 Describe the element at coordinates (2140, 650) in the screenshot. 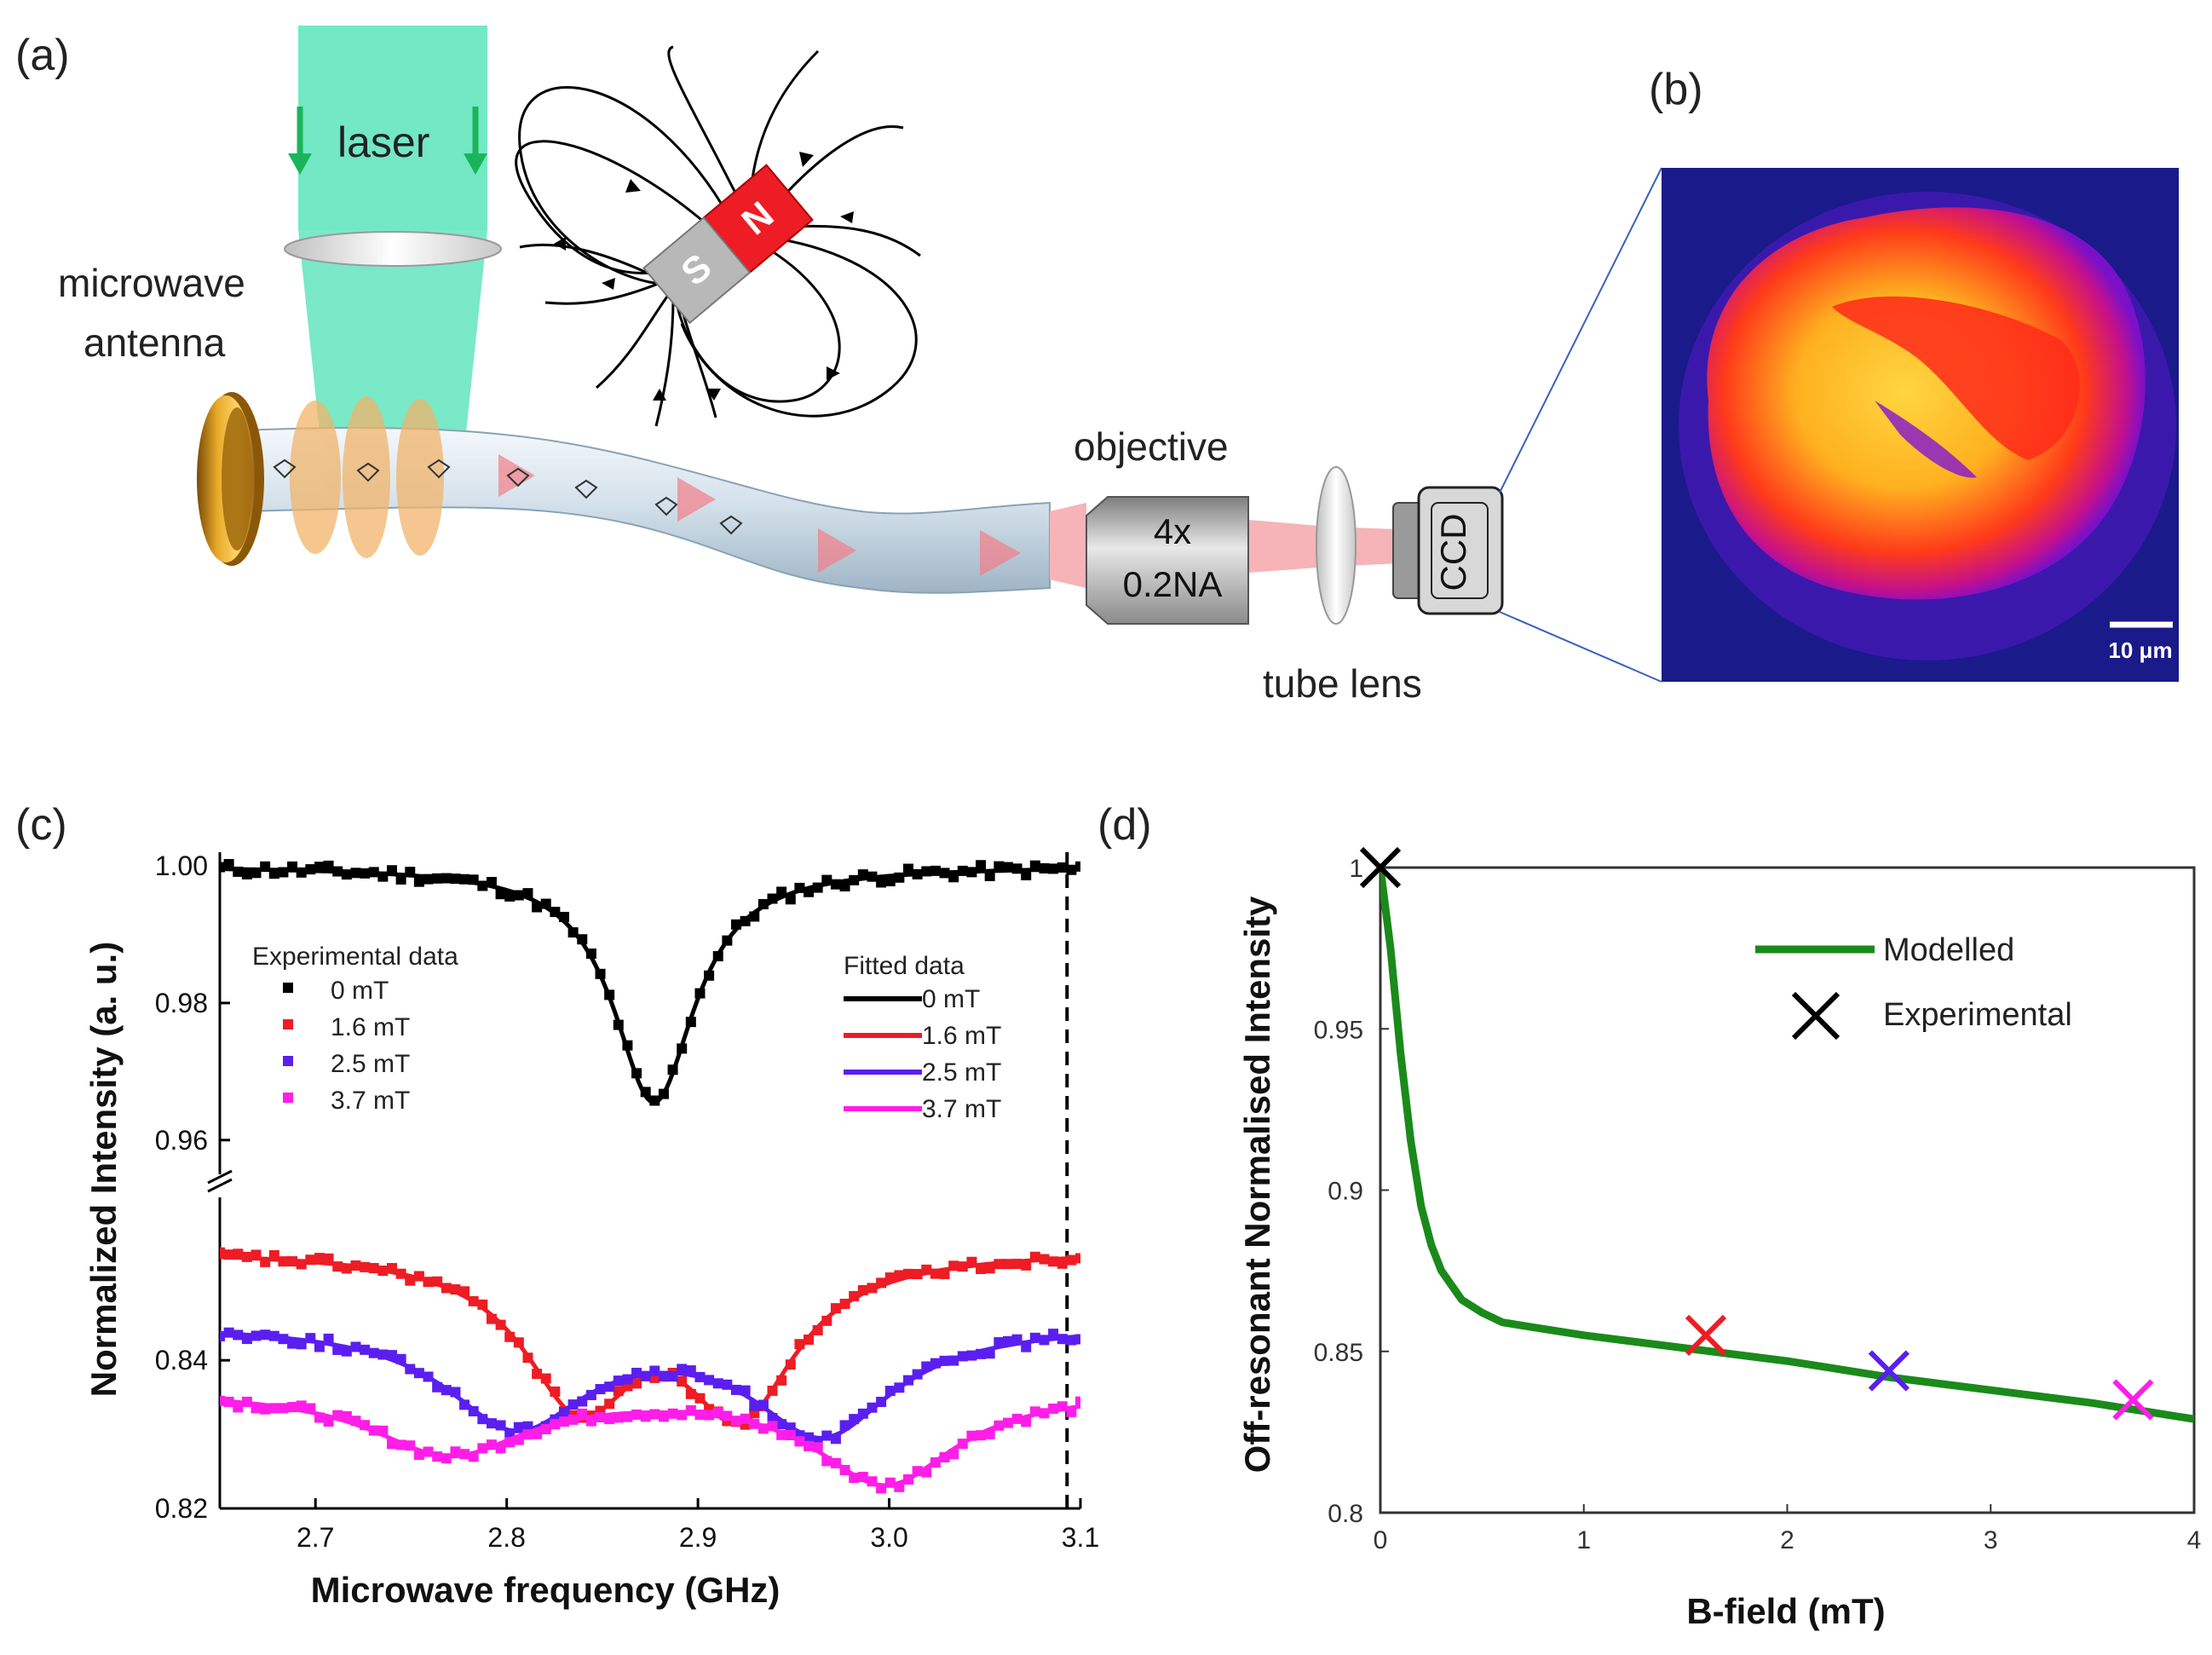

I see `scale-bar-label: 10 μm` at that location.